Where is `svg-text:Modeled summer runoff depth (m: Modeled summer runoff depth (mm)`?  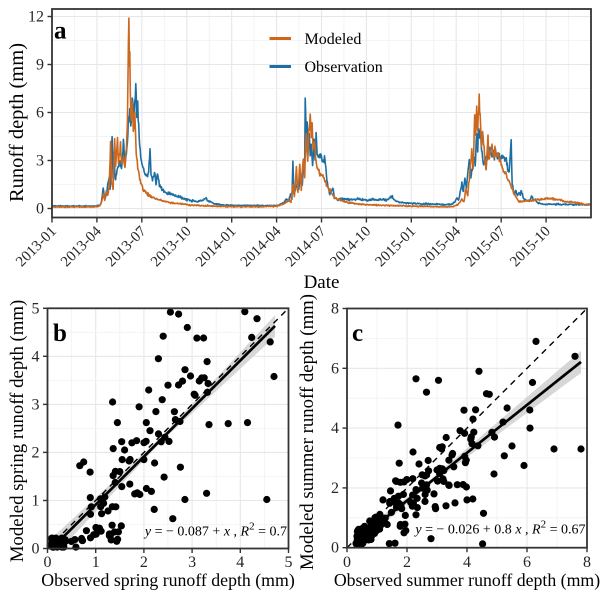 svg-text:Modeled summer runoff depth (m: Modeled summer runoff depth (mm) is located at coordinates (307, 432).